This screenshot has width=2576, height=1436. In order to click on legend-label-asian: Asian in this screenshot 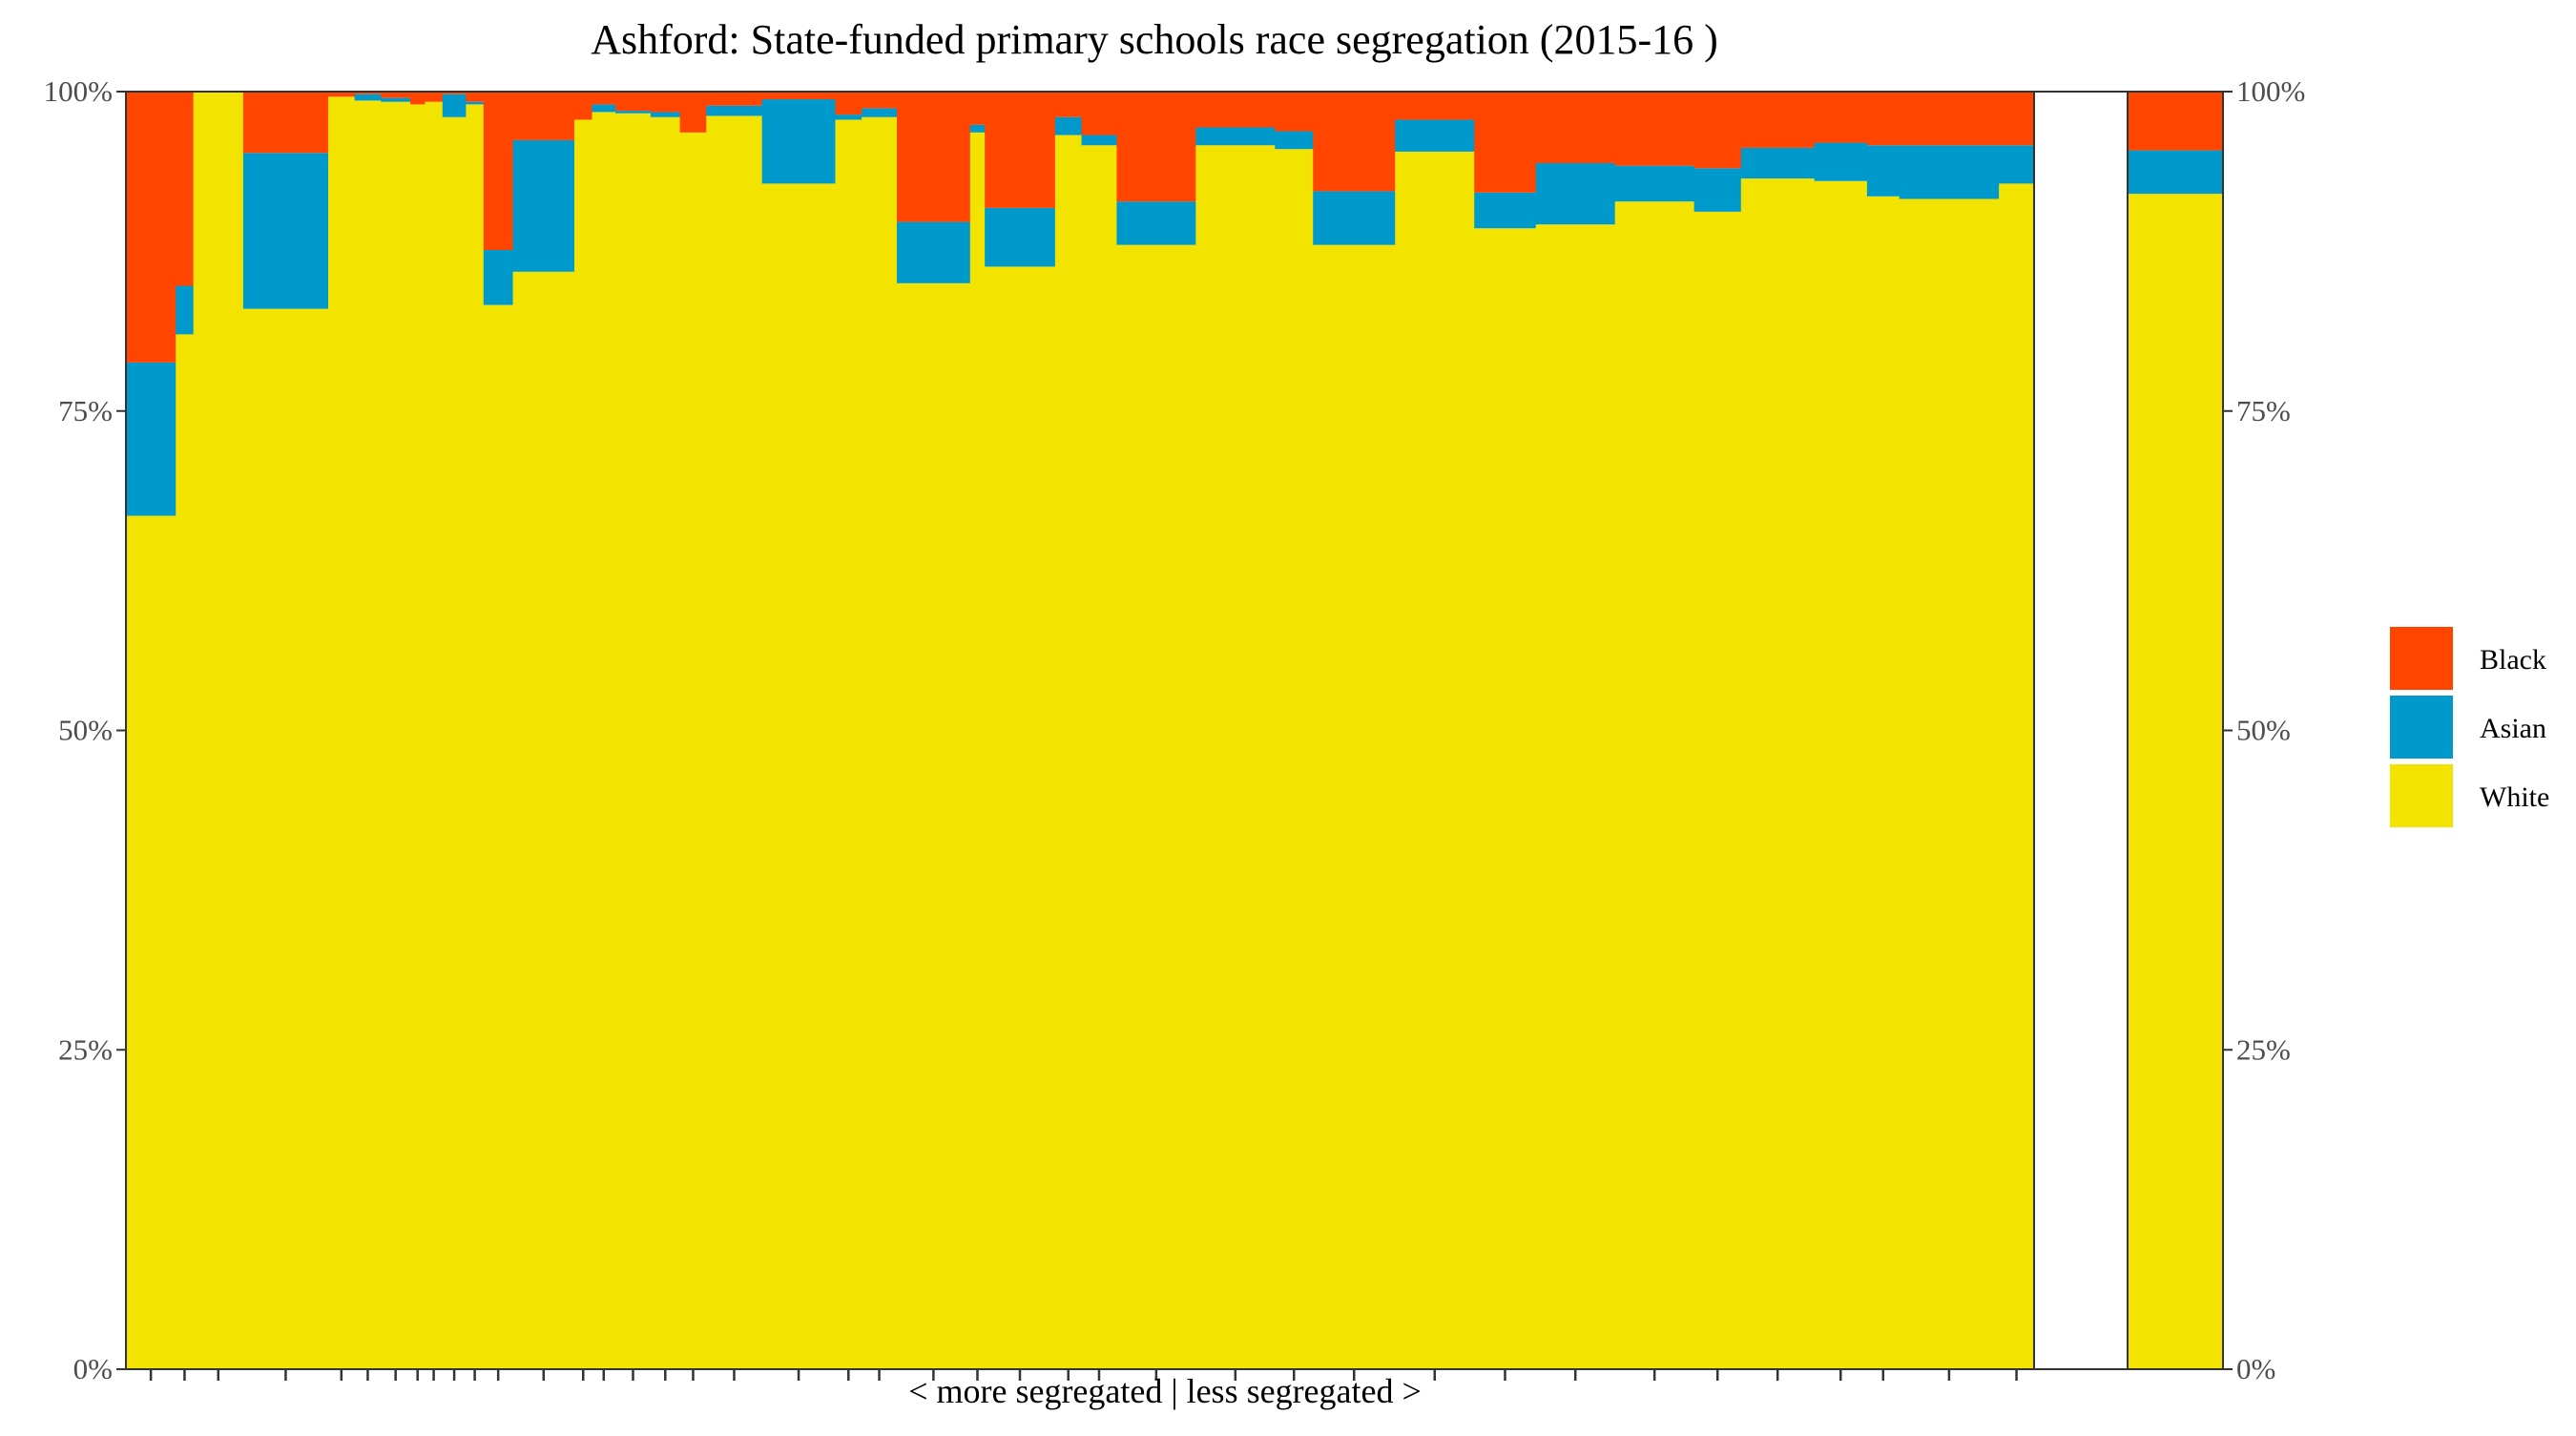, I will do `click(2513, 728)`.